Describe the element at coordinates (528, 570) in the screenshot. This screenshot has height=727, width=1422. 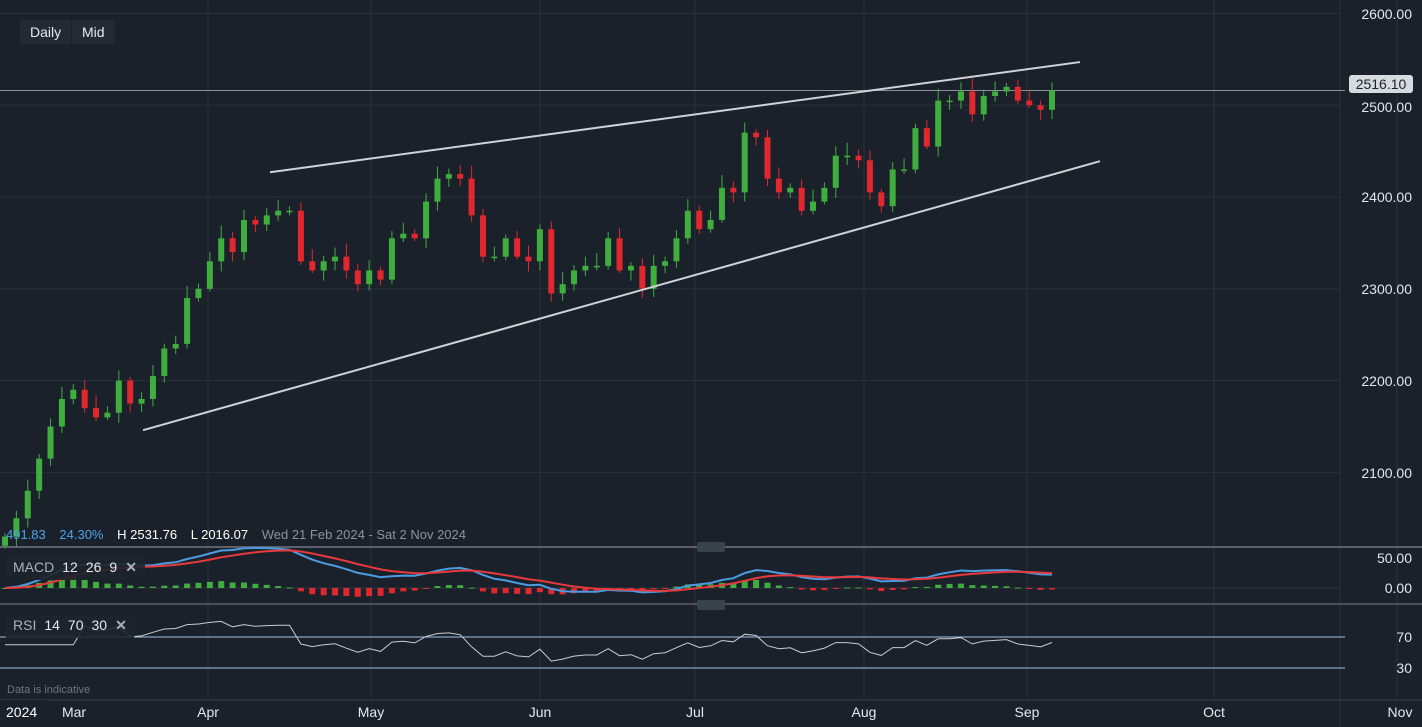
I see `macd-line` at that location.